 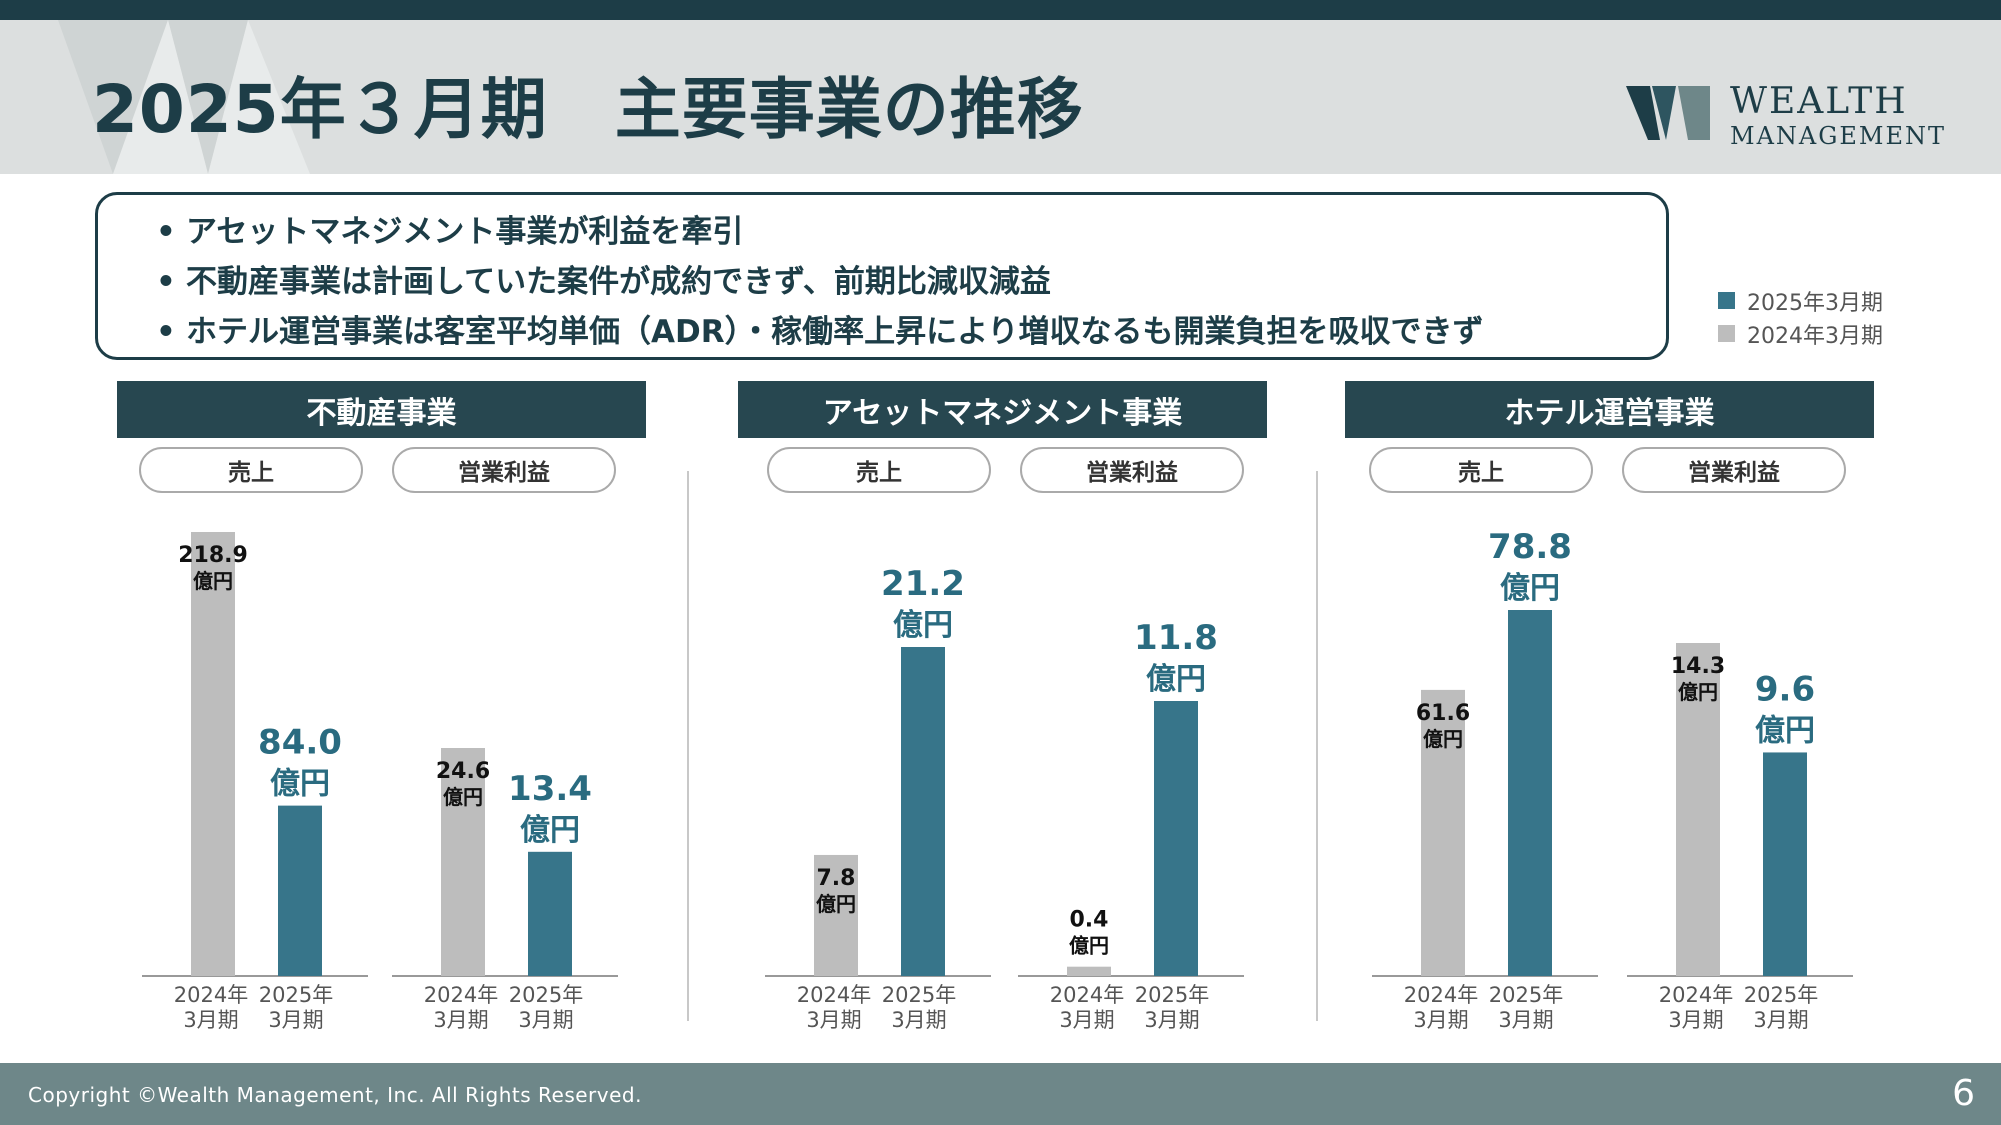 What do you see at coordinates (550, 789) in the screenshot?
I see `value-label-2025: 13.4` at bounding box center [550, 789].